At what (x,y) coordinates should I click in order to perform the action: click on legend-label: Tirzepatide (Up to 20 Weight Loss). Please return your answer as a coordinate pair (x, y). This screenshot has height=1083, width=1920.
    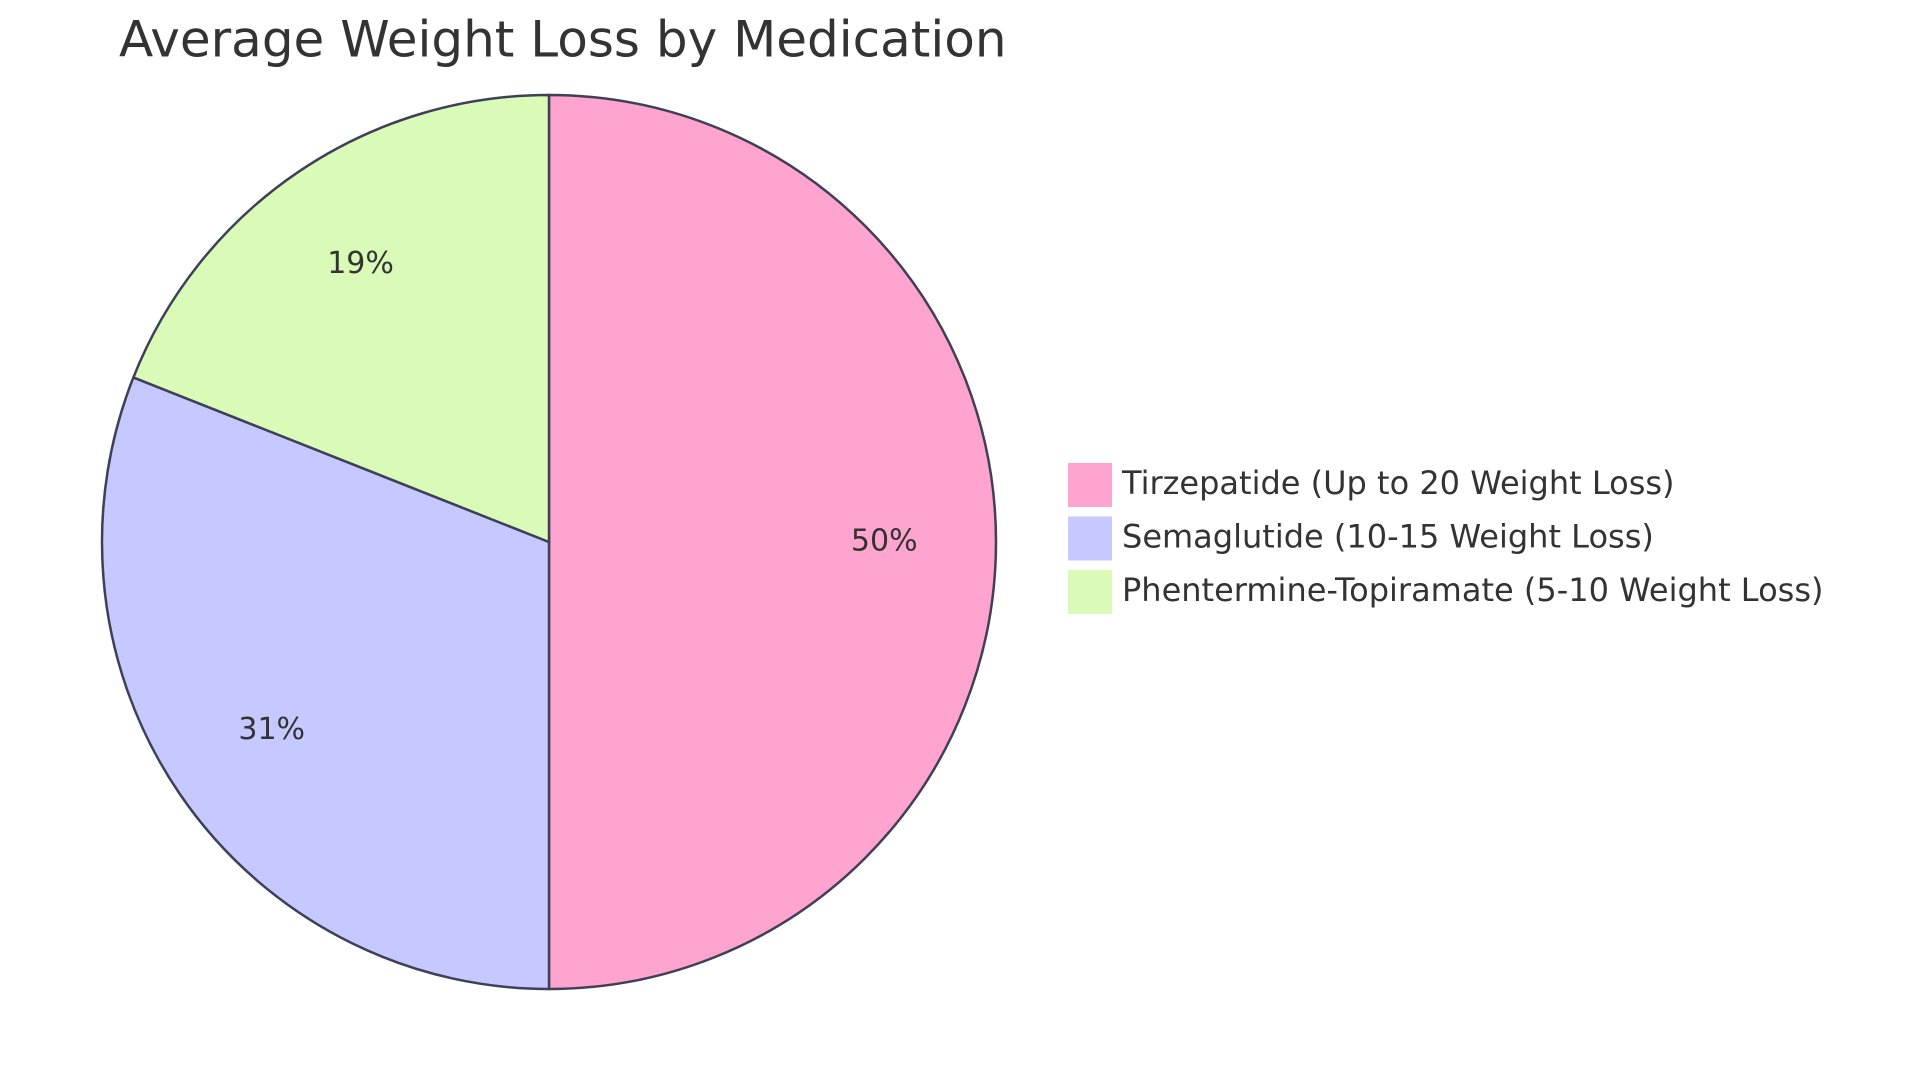
    Looking at the image, I should click on (1398, 483).